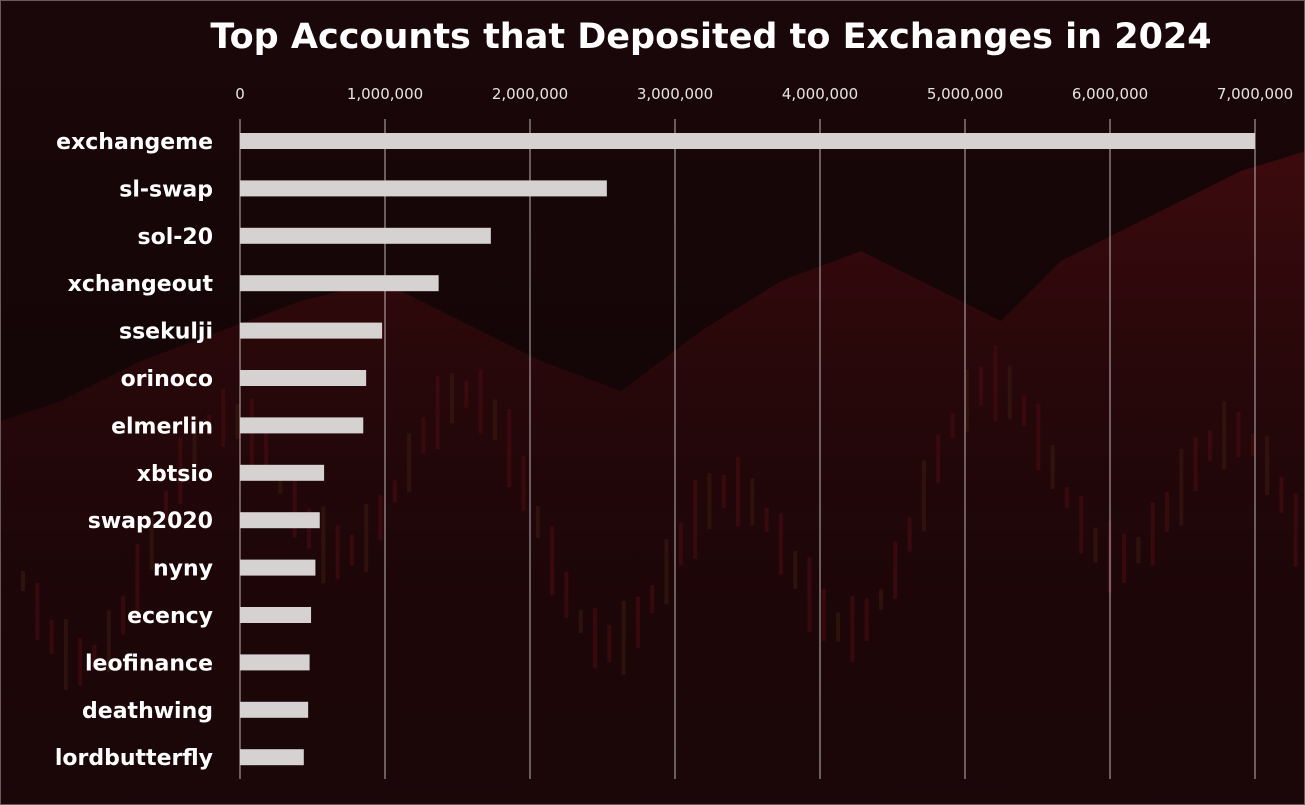 The height and width of the screenshot is (805, 1305). Describe the element at coordinates (149, 663) in the screenshot. I see `category-label: leofinance` at that location.